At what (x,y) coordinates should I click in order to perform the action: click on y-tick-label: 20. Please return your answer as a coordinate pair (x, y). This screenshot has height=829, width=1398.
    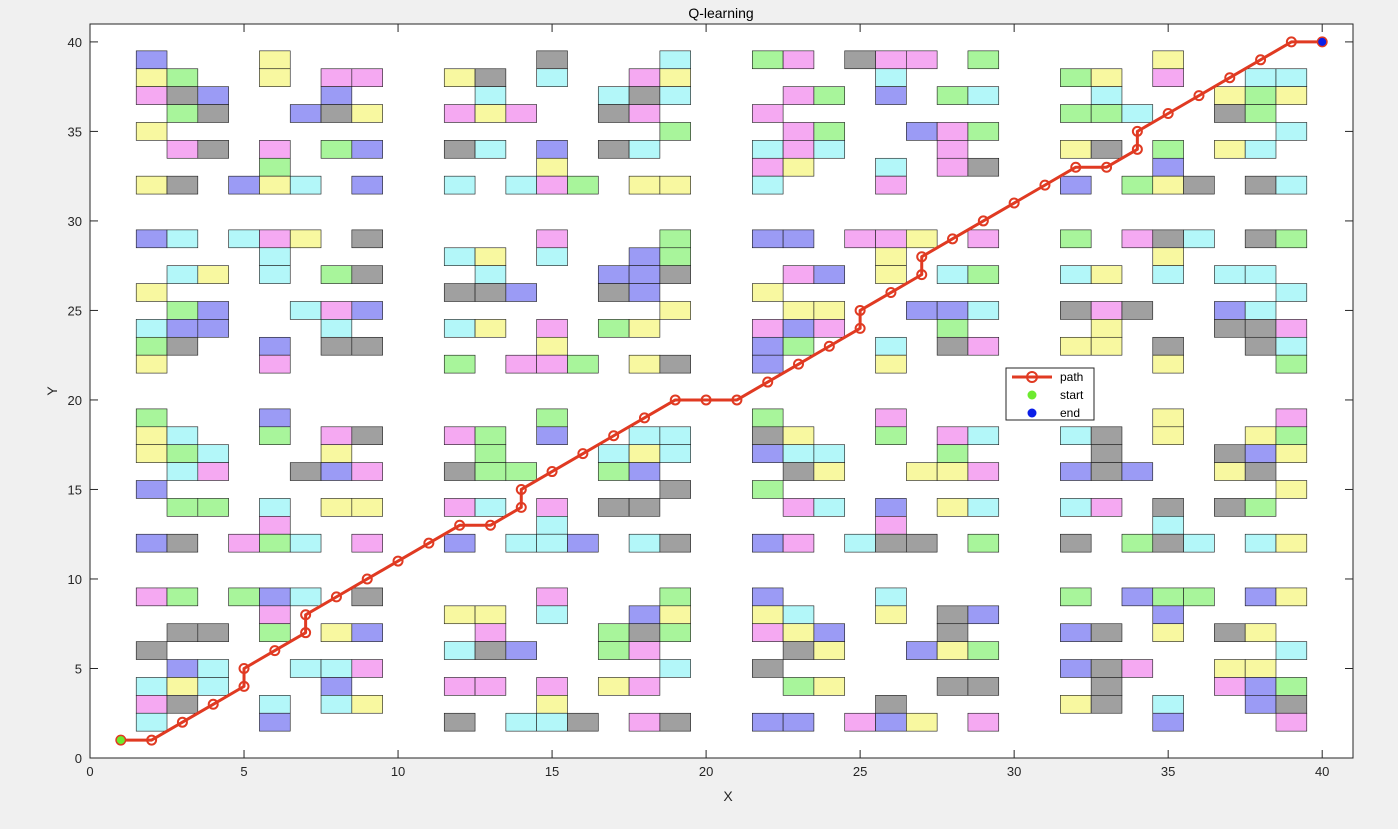
    Looking at the image, I should click on (75, 400).